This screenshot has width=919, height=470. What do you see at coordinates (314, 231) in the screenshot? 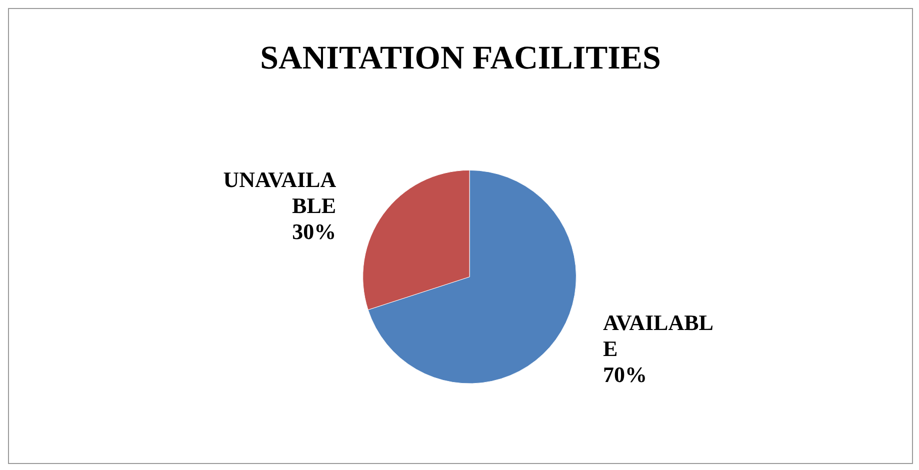
I see `data-label: 30%` at bounding box center [314, 231].